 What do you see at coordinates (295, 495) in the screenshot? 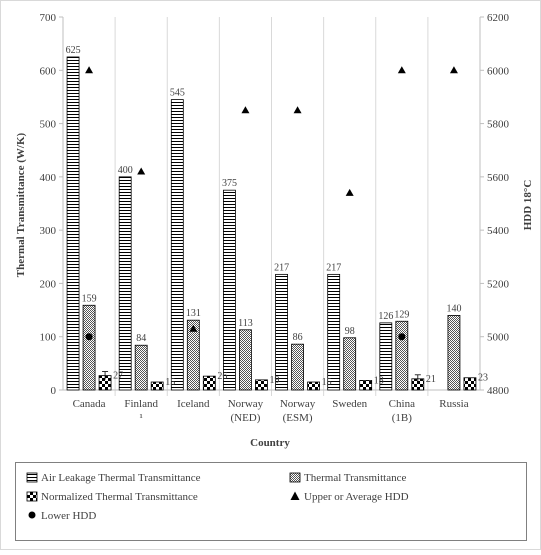
I see `legend-swatch-upper-hdd` at bounding box center [295, 495].